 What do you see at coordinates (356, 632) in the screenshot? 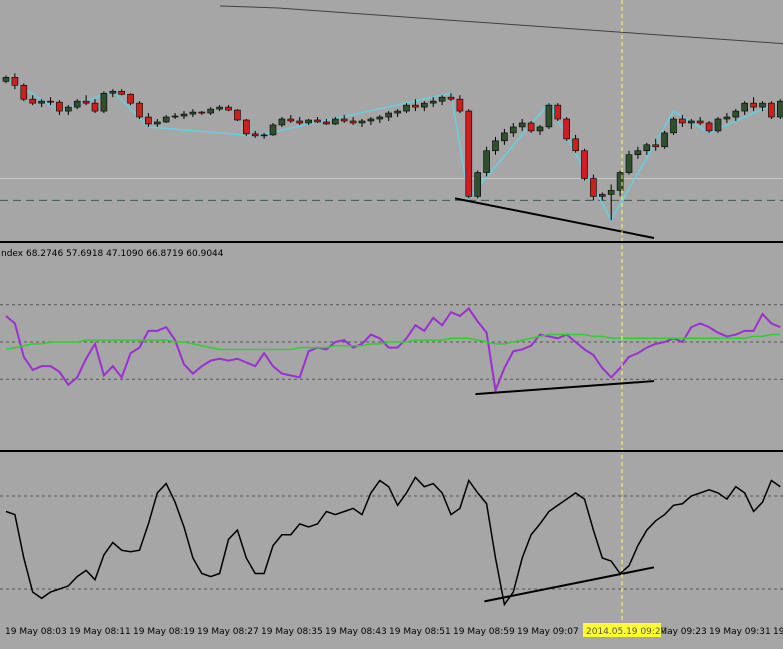
I see `time-axis-label-5: 19 May 08:43` at bounding box center [356, 632].